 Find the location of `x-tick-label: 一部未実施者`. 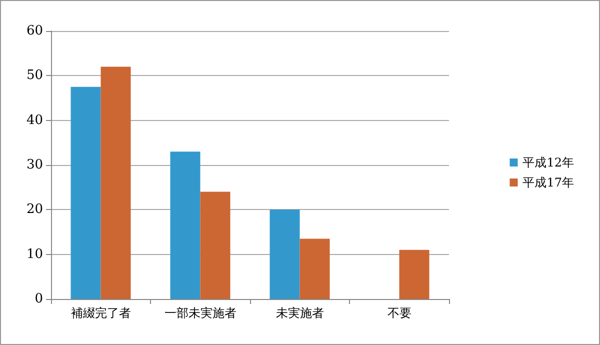

x-tick-label: 一部未実施者 is located at coordinates (200, 313).